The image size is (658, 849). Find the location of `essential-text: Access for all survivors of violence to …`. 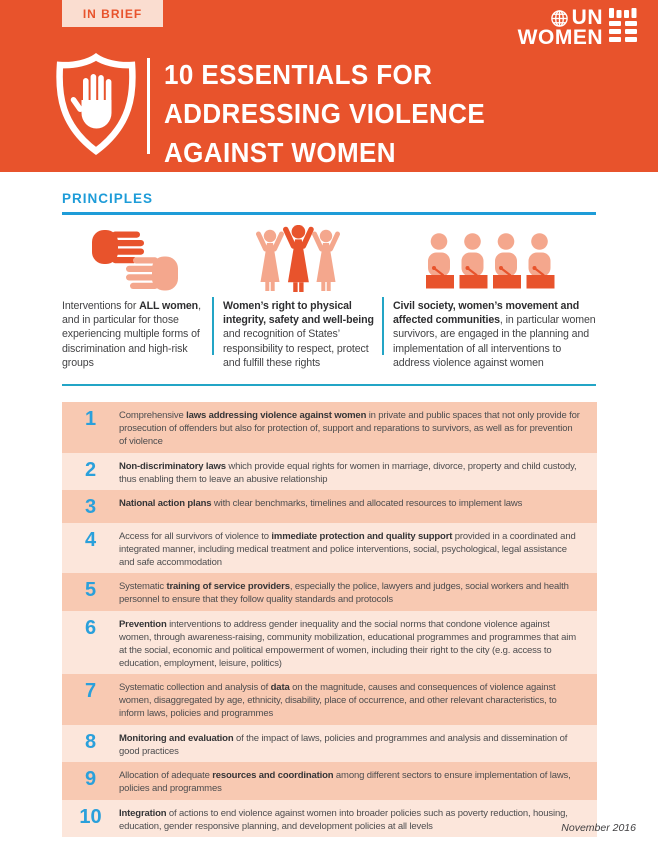

essential-text: Access for all survivors of violence to … is located at coordinates (347, 549).